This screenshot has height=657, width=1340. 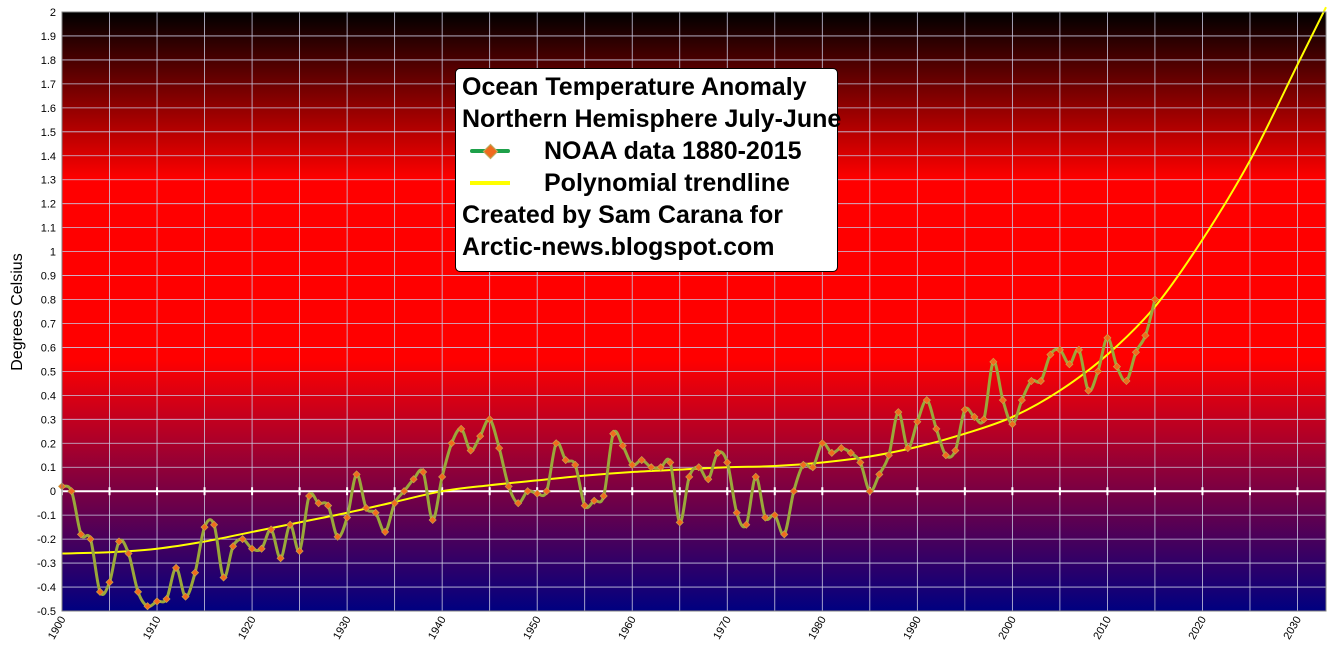 I want to click on y-axis-label: Degrees Celsius, so click(x=17, y=311).